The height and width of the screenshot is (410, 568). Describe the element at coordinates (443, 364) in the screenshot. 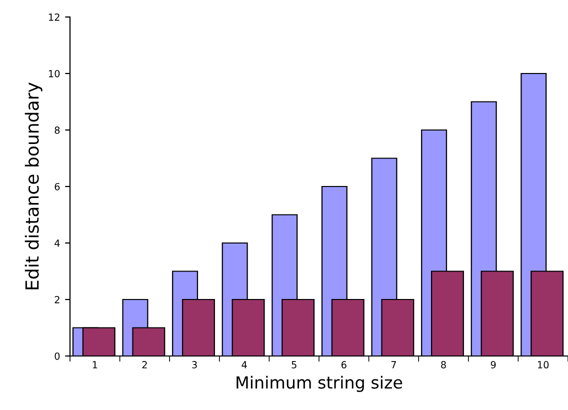

I see `x-tick-label: 8` at that location.